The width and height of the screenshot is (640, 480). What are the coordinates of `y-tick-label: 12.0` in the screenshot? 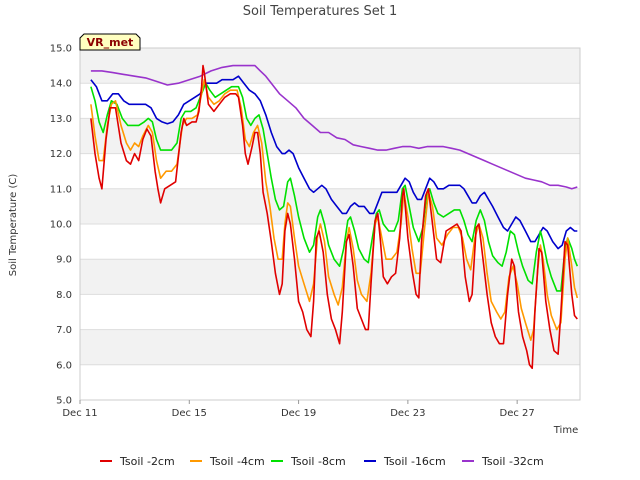 It's located at (61, 154).